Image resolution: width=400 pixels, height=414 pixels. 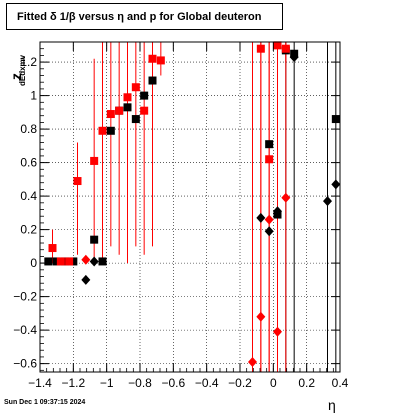 What do you see at coordinates (28, 62) in the screenshot?
I see `y-tick-label: 1.2` at bounding box center [28, 62].